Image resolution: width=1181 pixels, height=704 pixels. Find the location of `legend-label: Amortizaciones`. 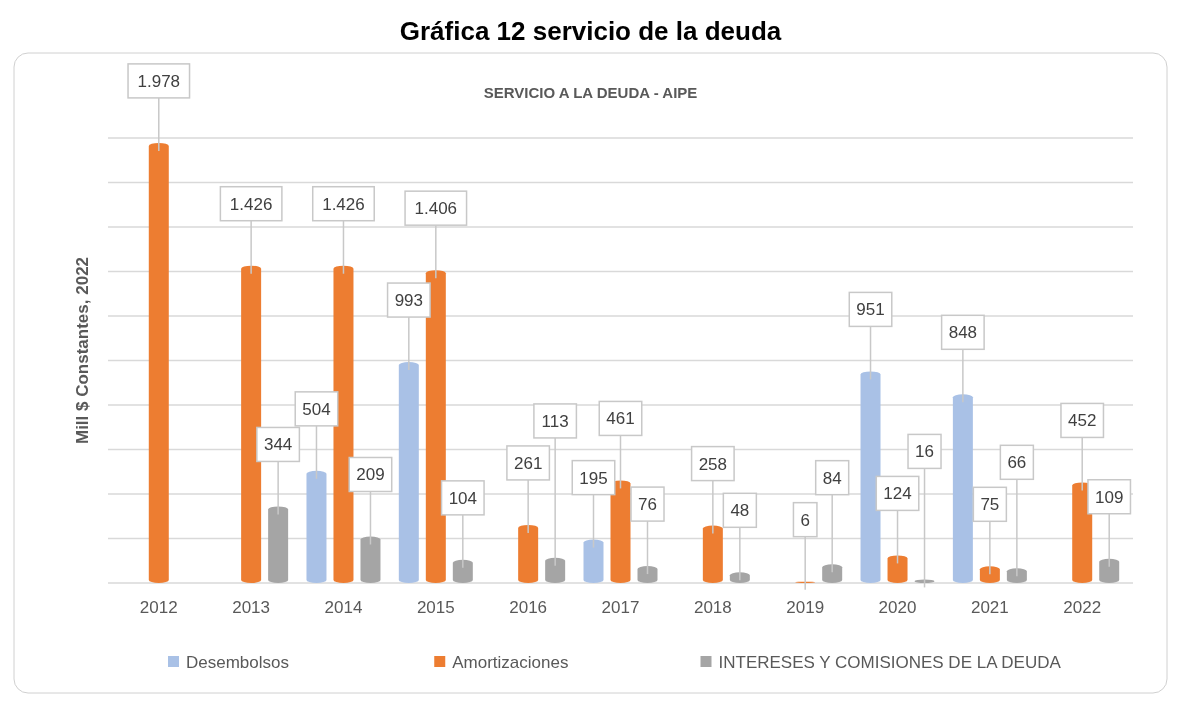

legend-label: Amortizaciones is located at coordinates (510, 662).